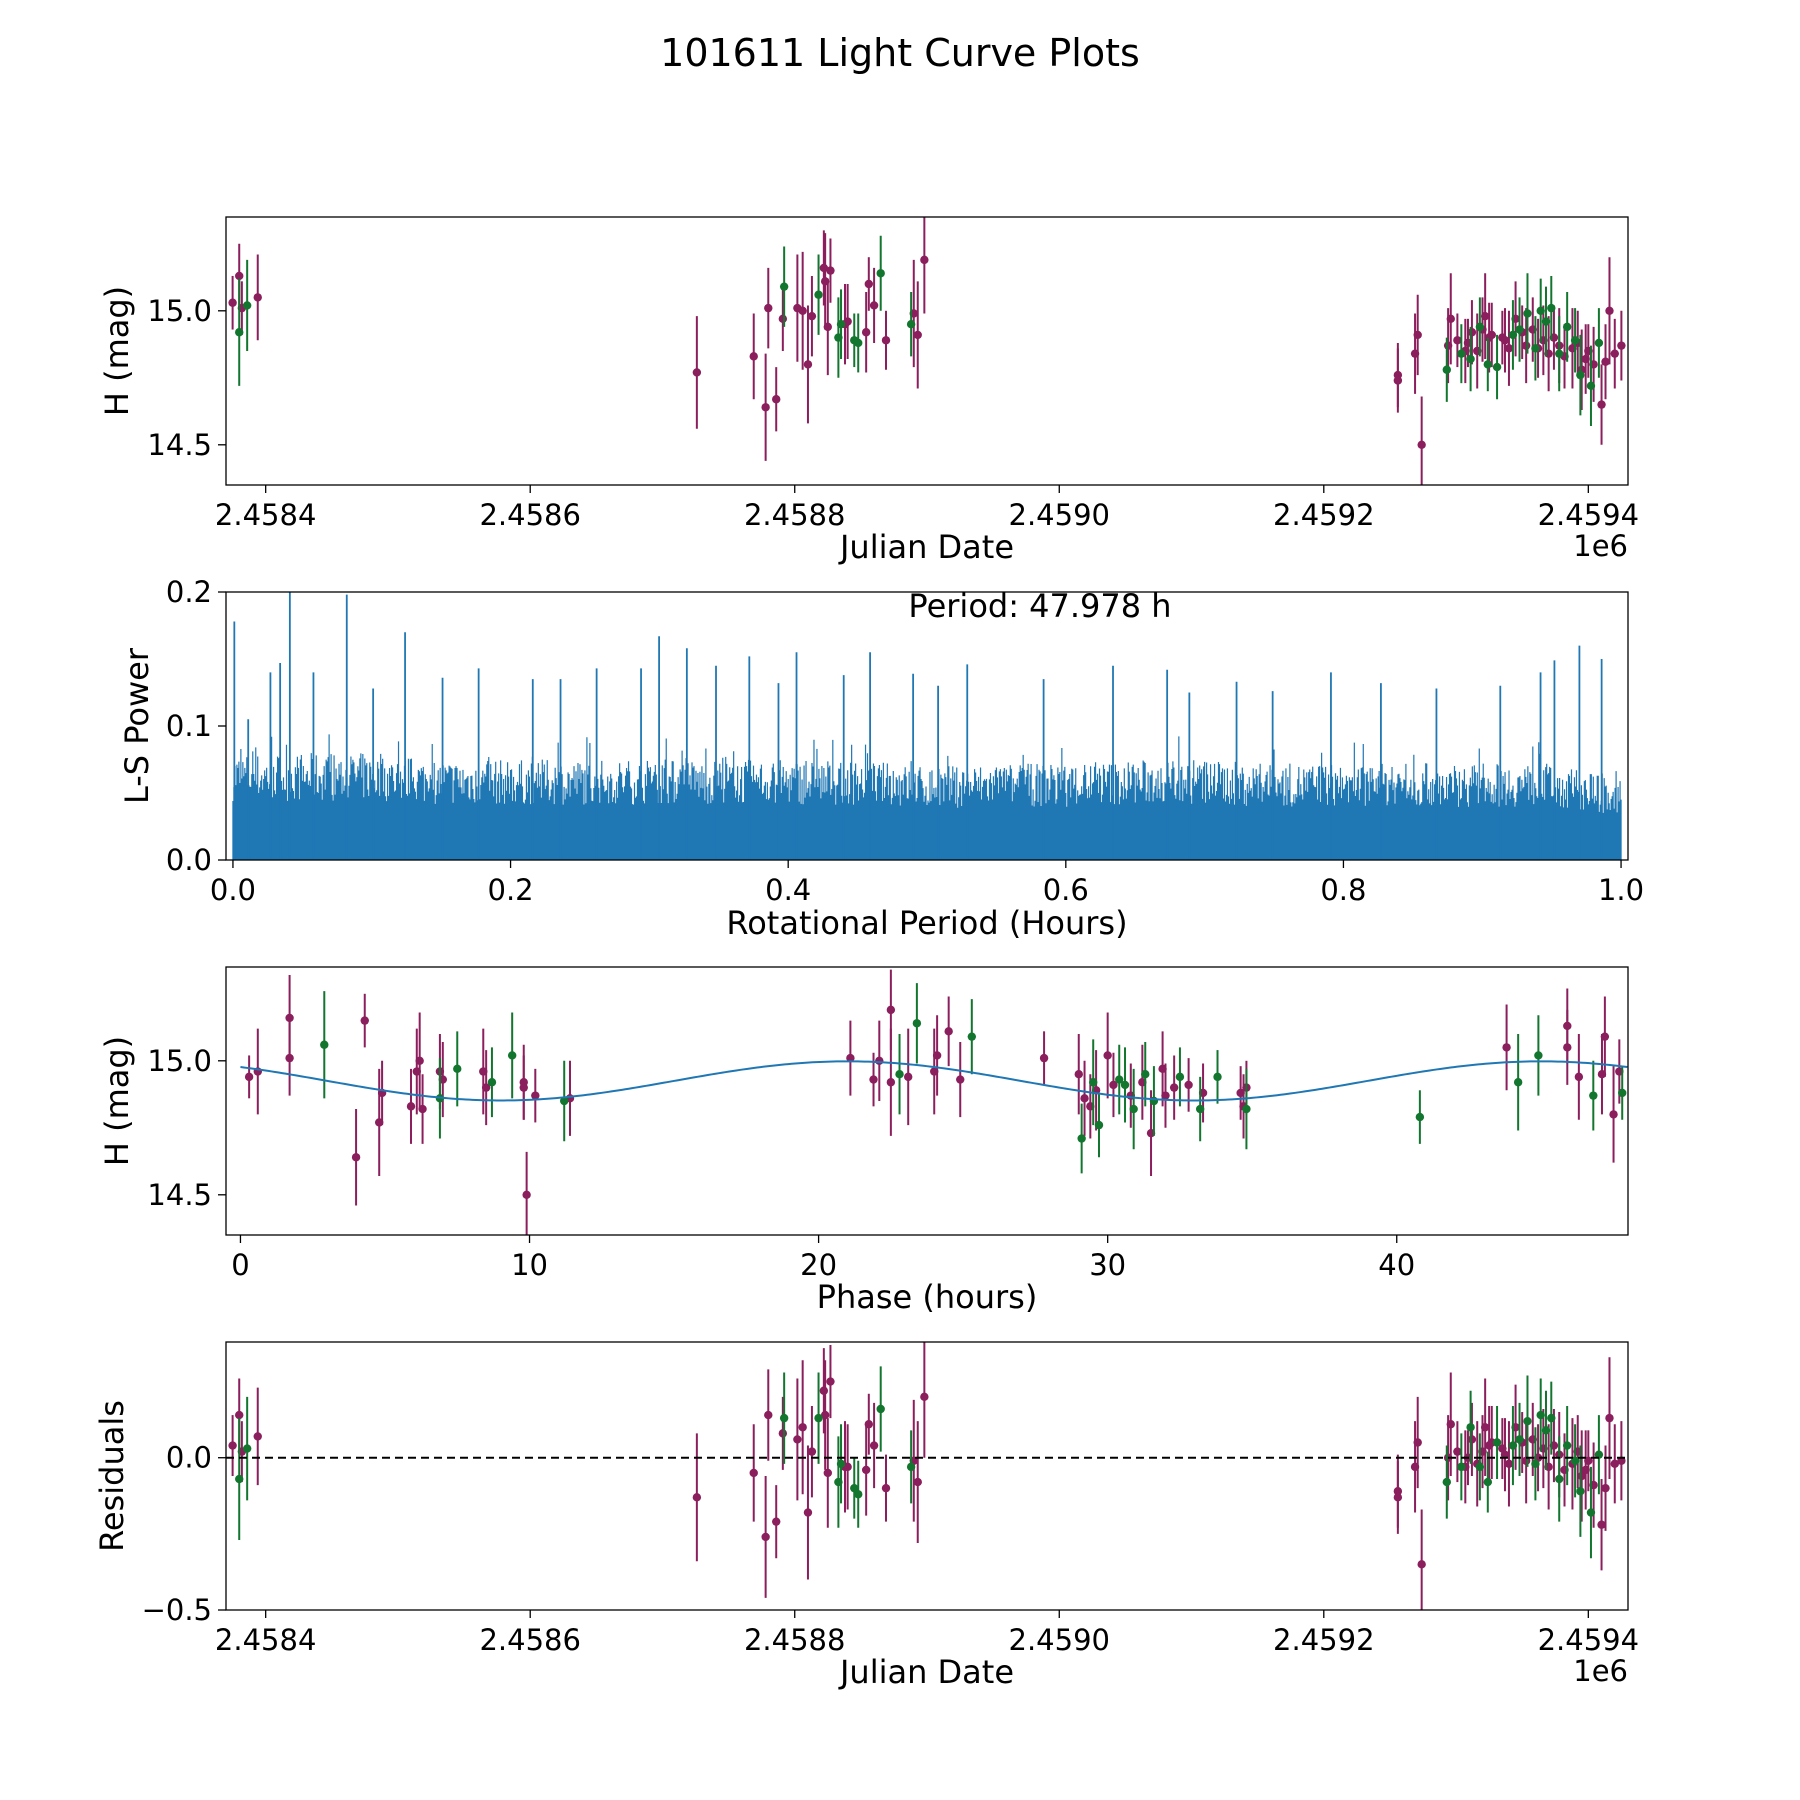 The width and height of the screenshot is (1800, 1800). What do you see at coordinates (781, 1163) in the screenshot?
I see `phased-ticks: 0 10 20 30 40 14.5 15.0` at bounding box center [781, 1163].